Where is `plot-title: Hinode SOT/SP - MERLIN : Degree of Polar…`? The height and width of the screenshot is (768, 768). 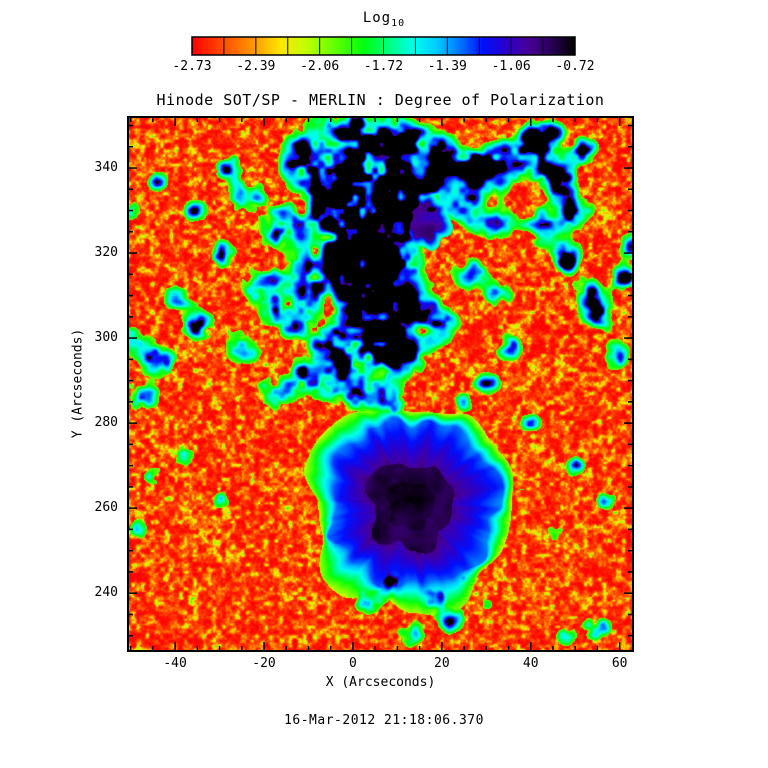
plot-title: Hinode SOT/SP - MERLIN : Degree of Polar… is located at coordinates (380, 100).